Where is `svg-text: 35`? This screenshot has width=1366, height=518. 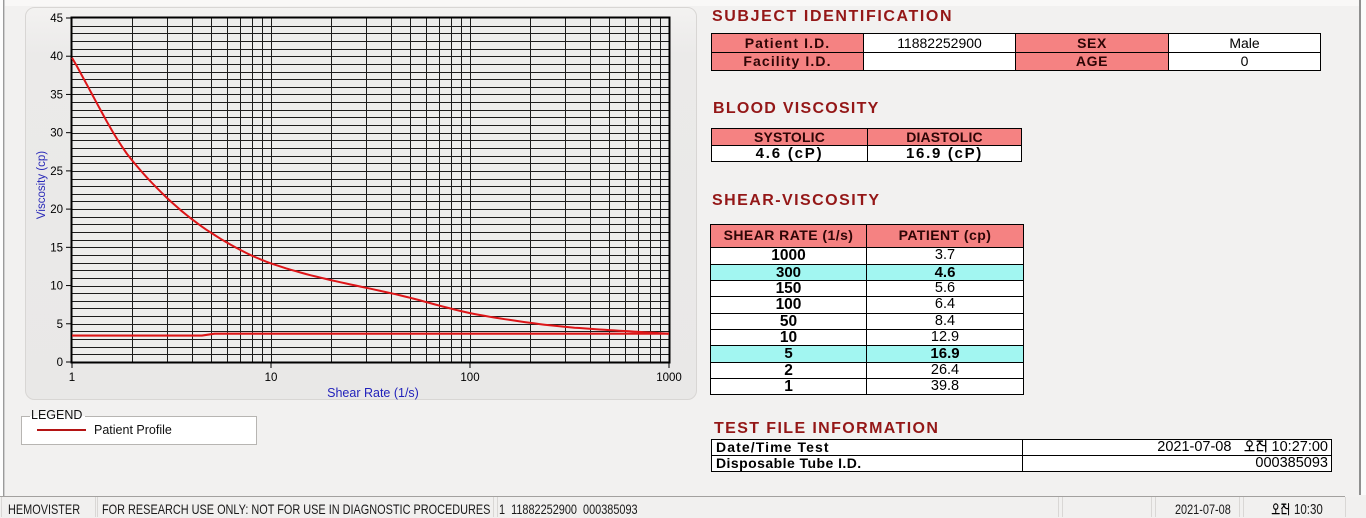 svg-text: 35 is located at coordinates (56, 95).